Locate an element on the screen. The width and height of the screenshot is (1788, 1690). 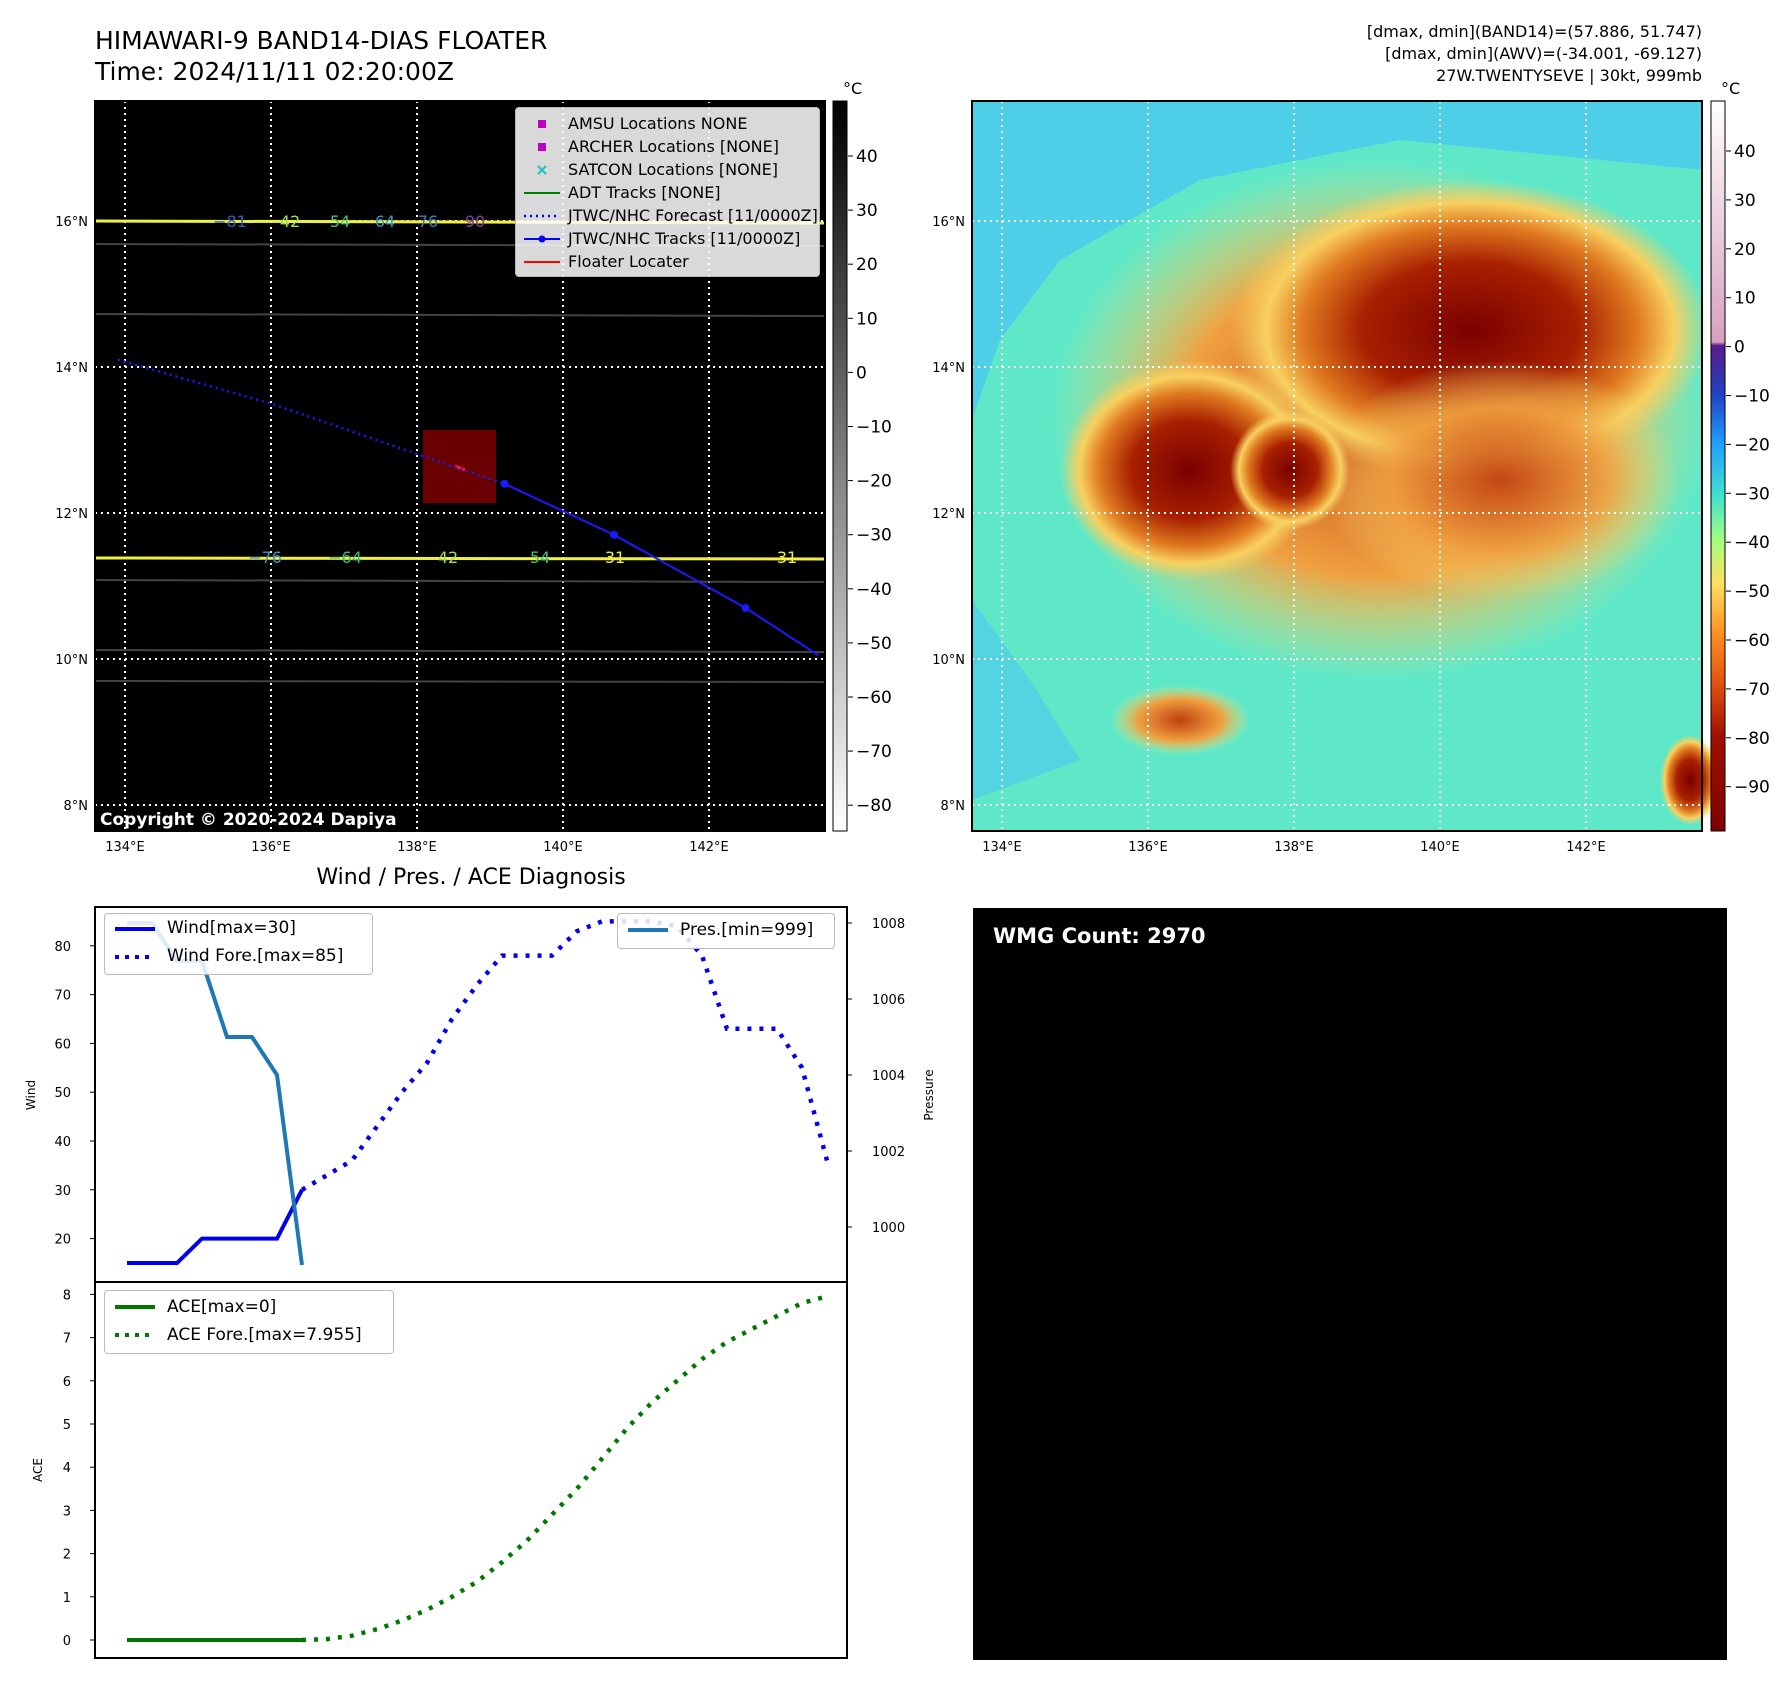
wind-legend: Wind[max=30] Wind Fore.[max=85] is located at coordinates (238, 944).